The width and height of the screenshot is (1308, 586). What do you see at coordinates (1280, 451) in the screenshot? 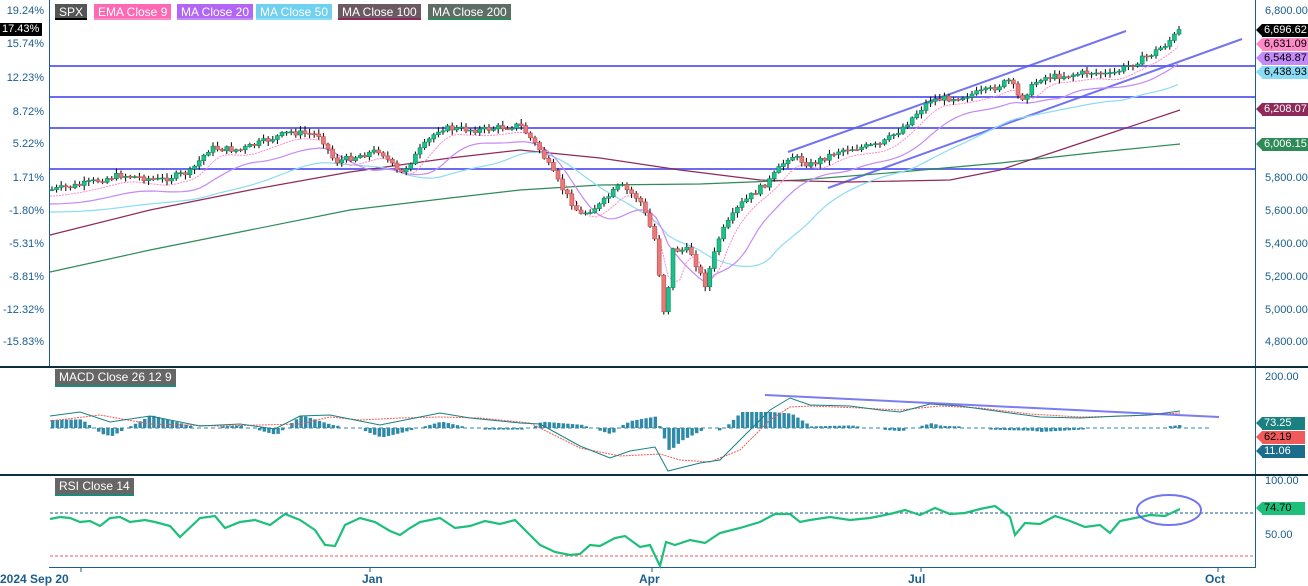
I see `macd-tag-2: 11.06` at bounding box center [1280, 451].